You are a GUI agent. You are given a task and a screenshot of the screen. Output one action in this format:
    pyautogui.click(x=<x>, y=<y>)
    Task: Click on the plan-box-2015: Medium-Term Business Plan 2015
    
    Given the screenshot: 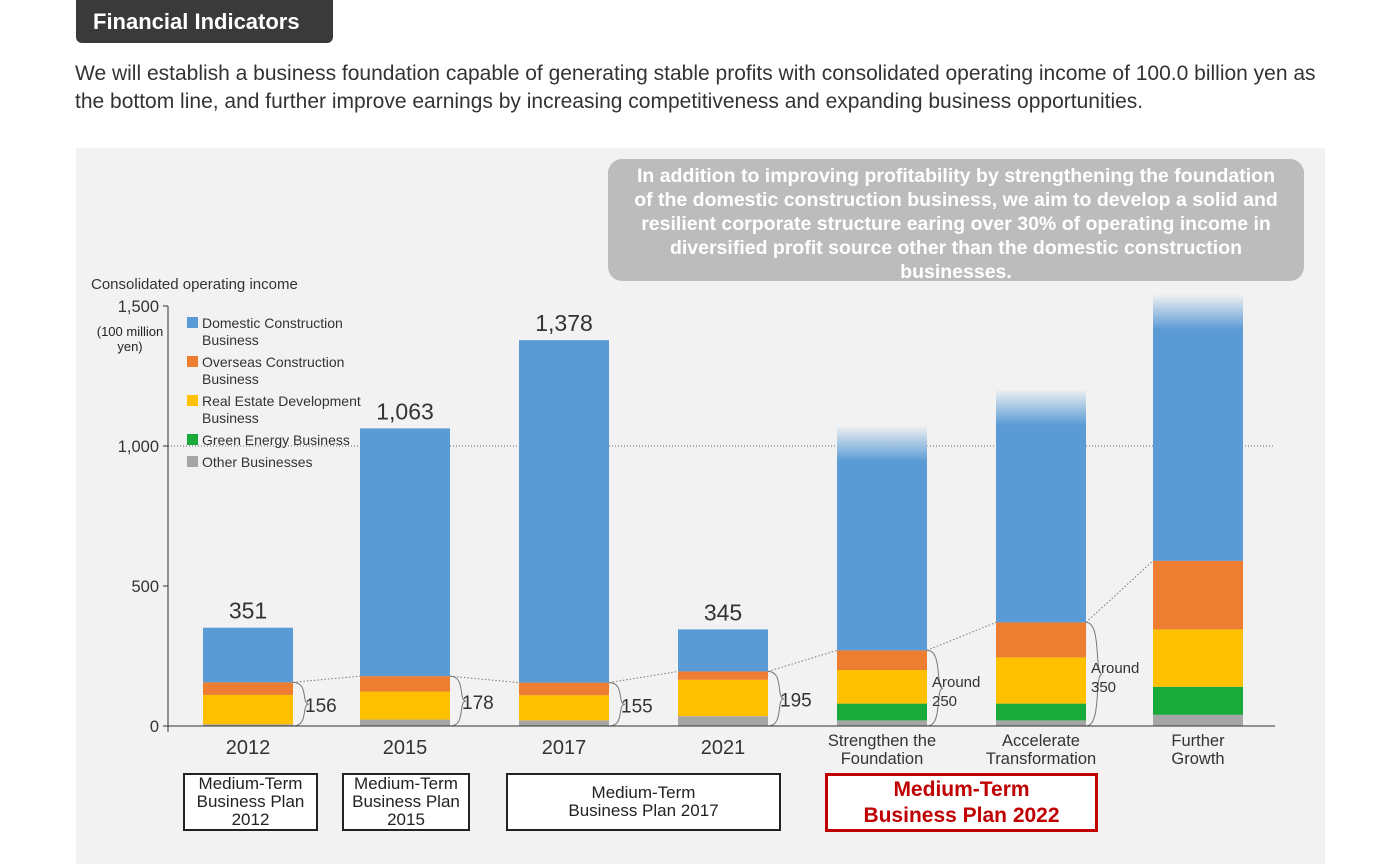 What is the action you would take?
    pyautogui.click(x=406, y=802)
    